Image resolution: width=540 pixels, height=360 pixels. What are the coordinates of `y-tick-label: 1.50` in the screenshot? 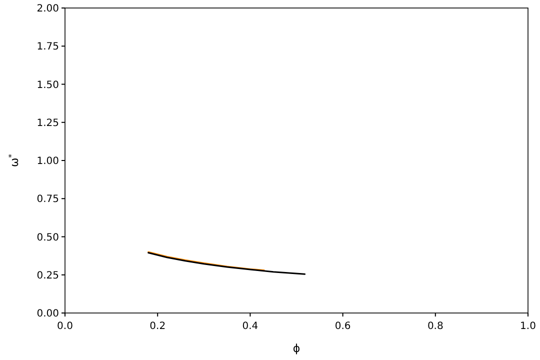 It's located at (47, 85).